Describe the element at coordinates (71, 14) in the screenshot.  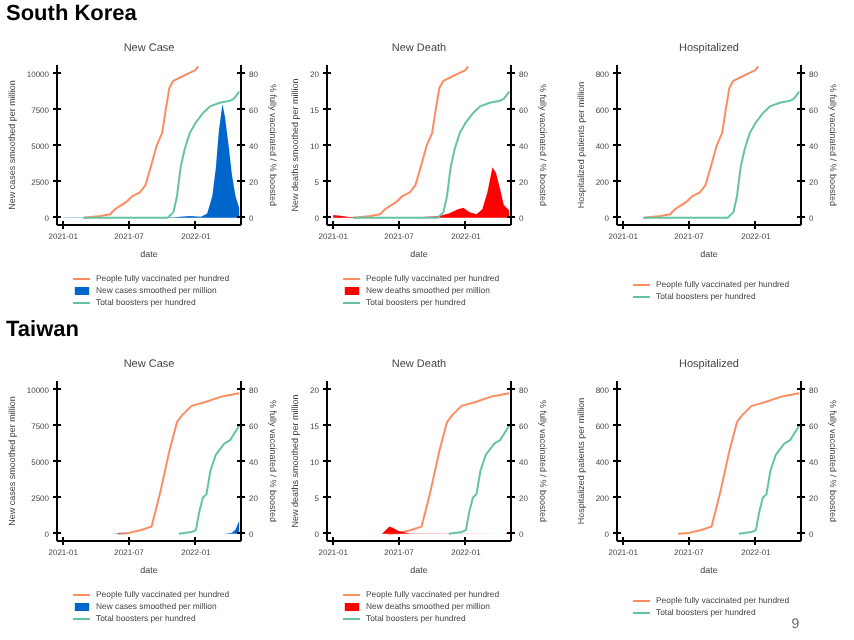
I see `text: South Korea` at that location.